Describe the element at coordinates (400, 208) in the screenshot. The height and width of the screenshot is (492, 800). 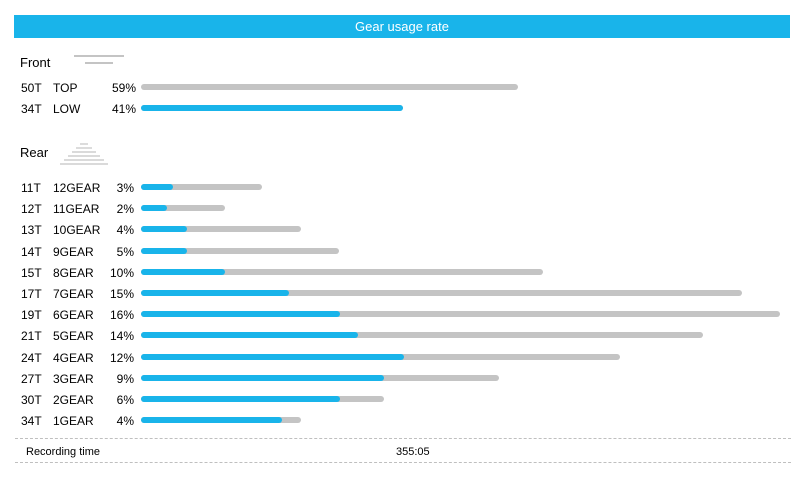
I see `rear-gear-row: 12T 11GEAR 2%` at that location.